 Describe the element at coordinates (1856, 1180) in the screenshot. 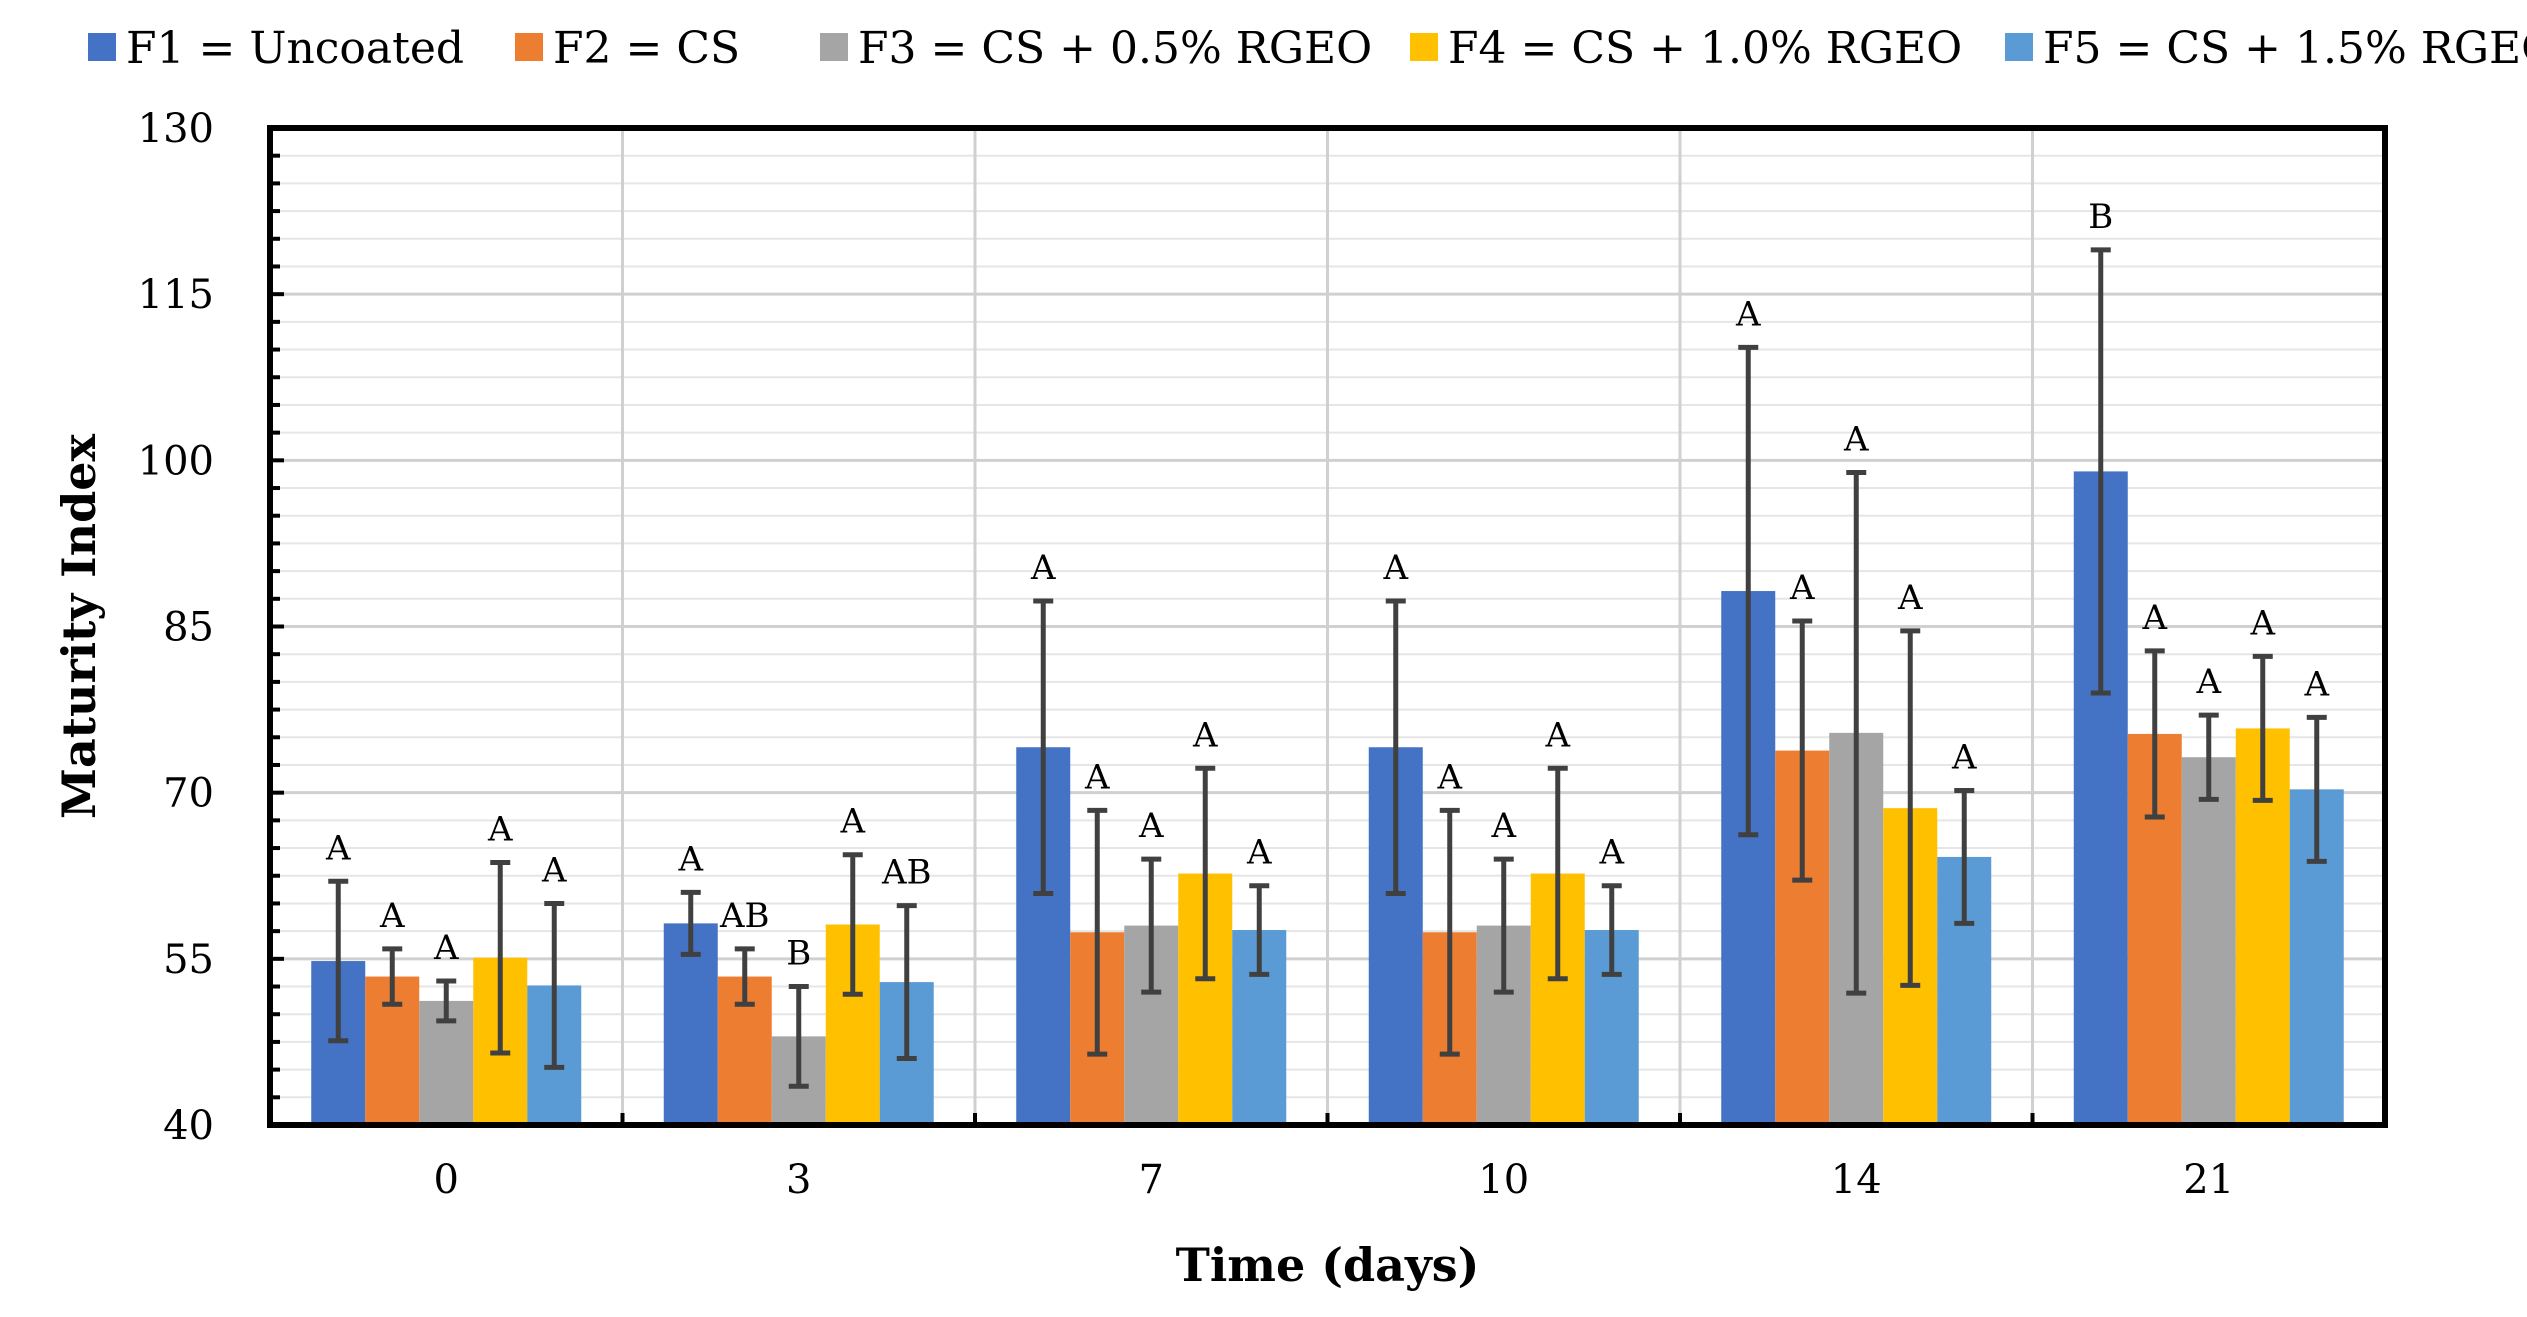

I see `x-tick-label: 14` at that location.